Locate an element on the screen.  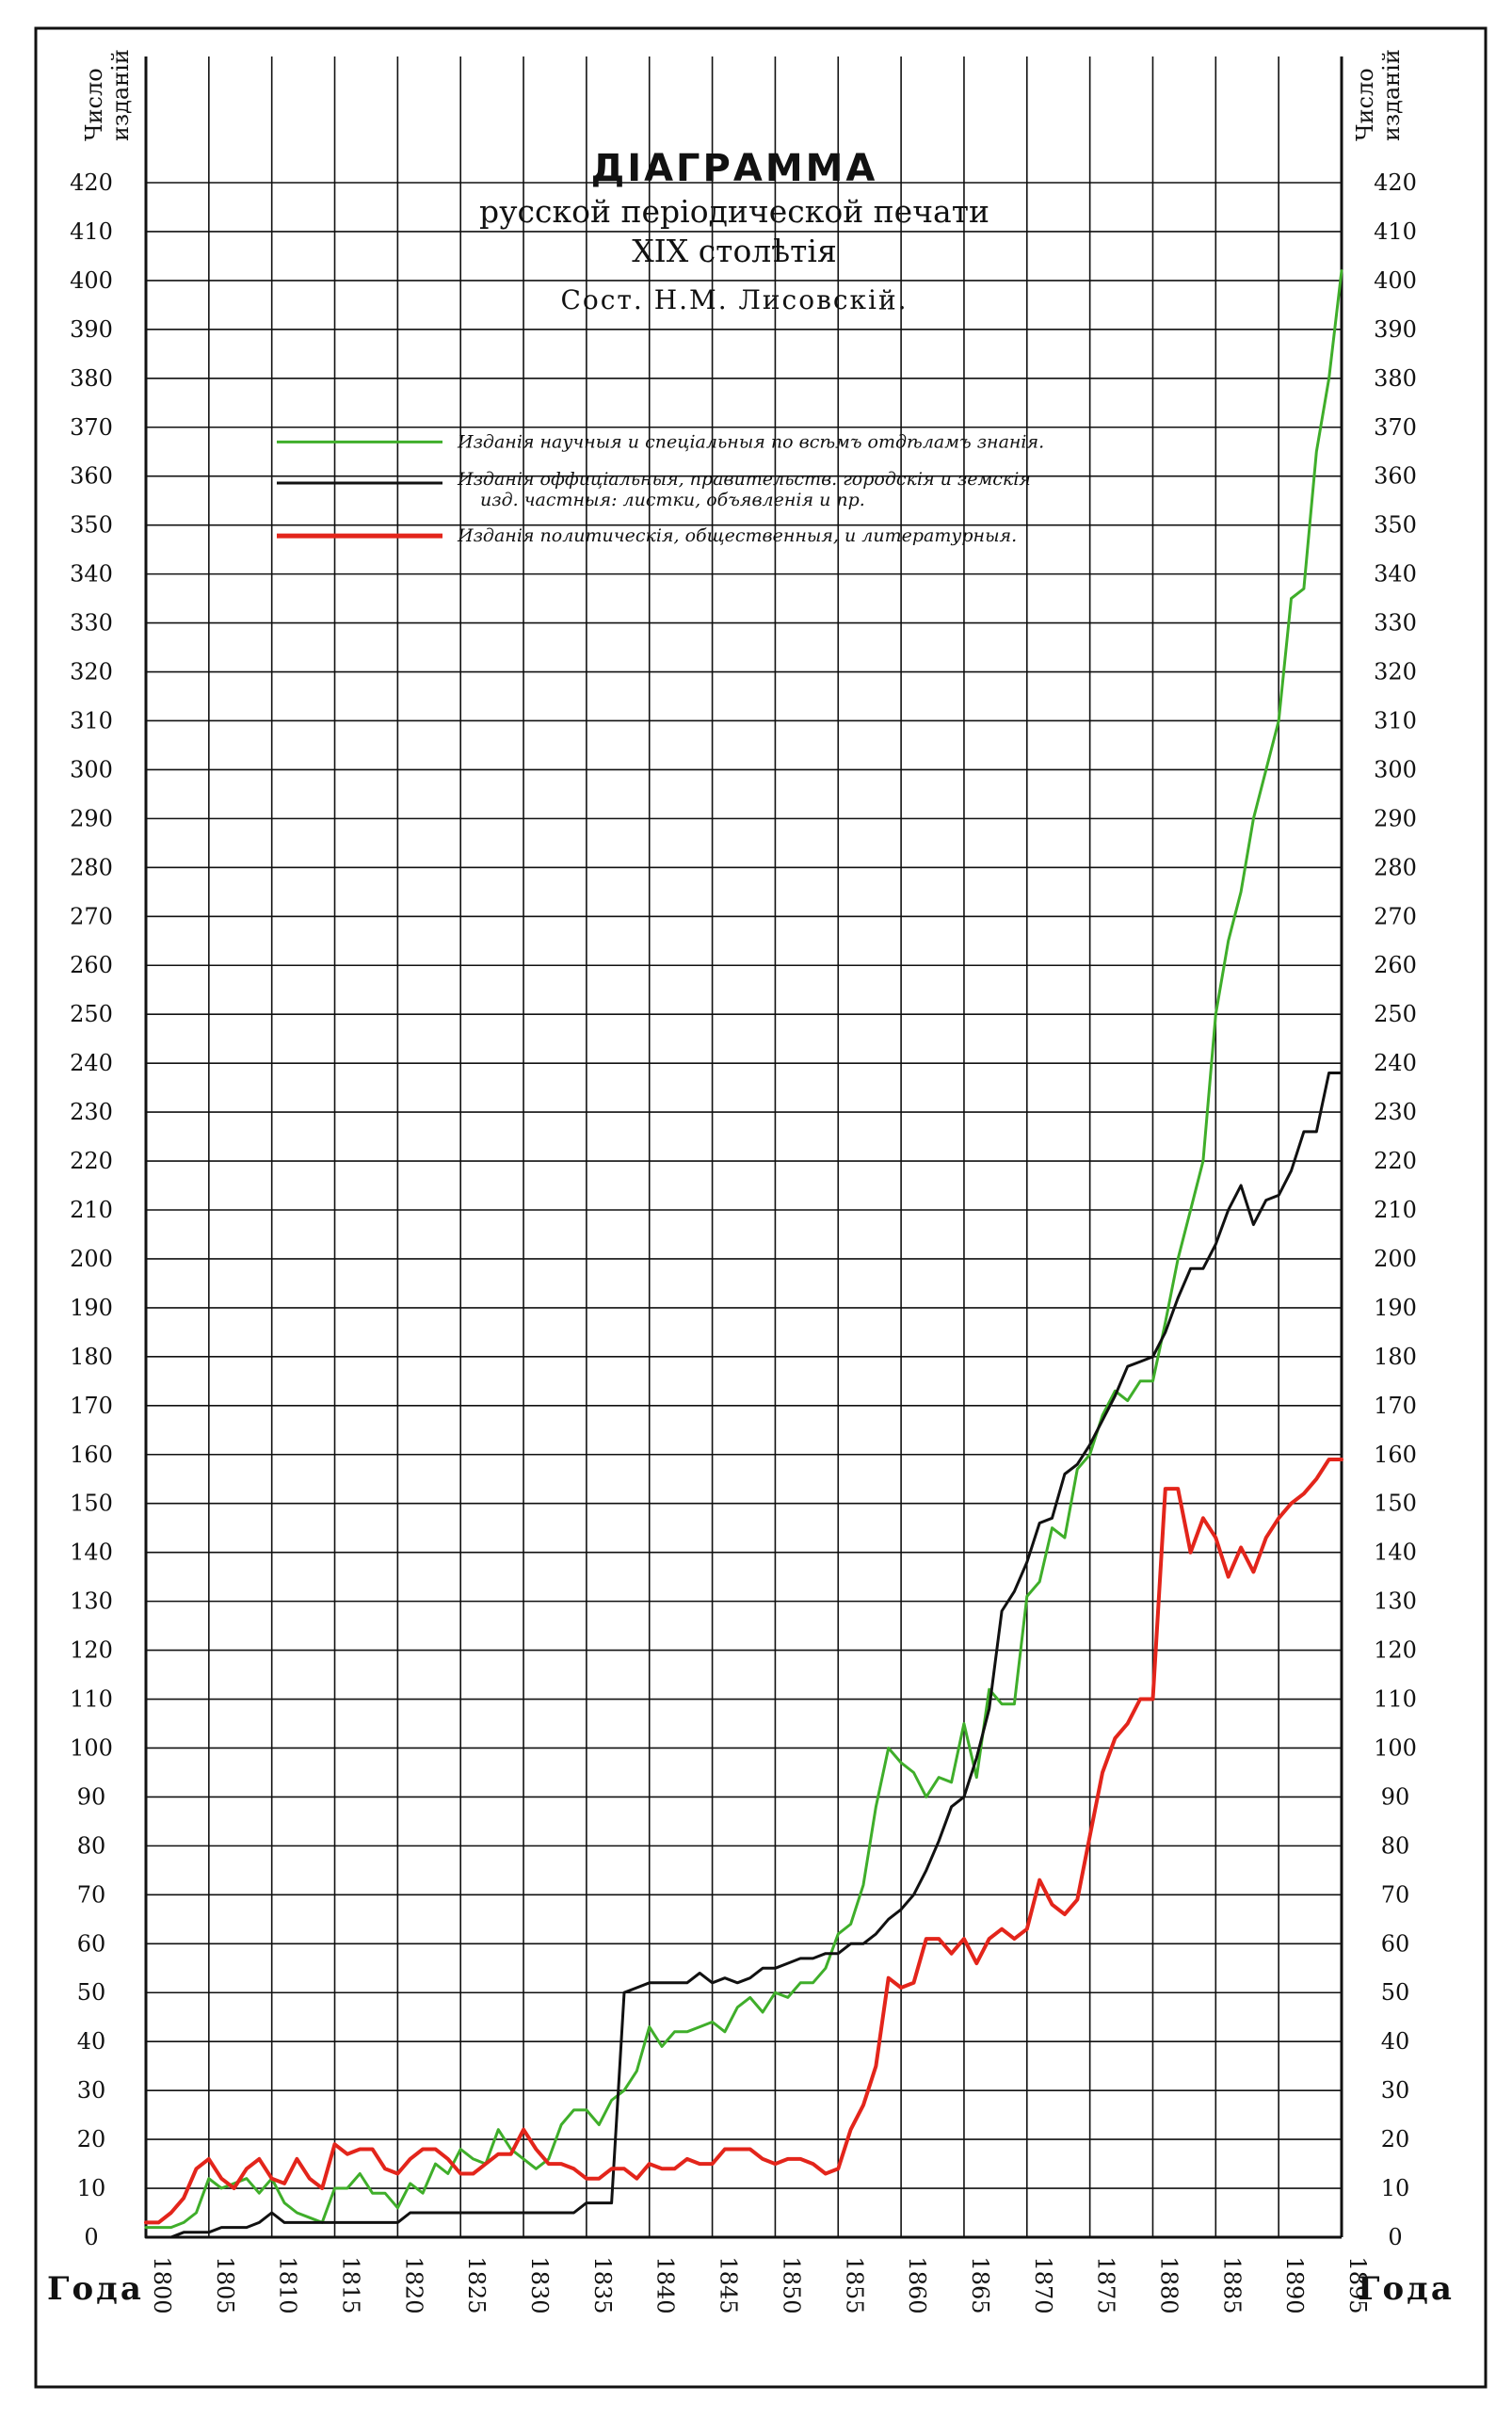
x-axis-title-right: Года is located at coordinates (1406, 2289).